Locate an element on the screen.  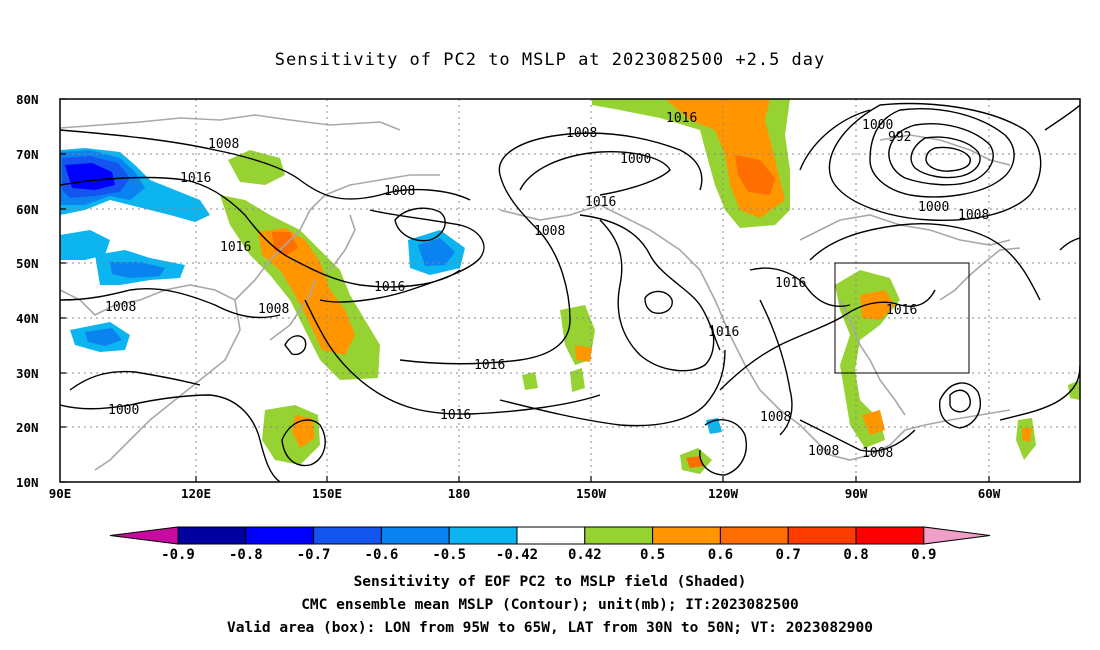
lat-label: 20N is located at coordinates (27, 427).